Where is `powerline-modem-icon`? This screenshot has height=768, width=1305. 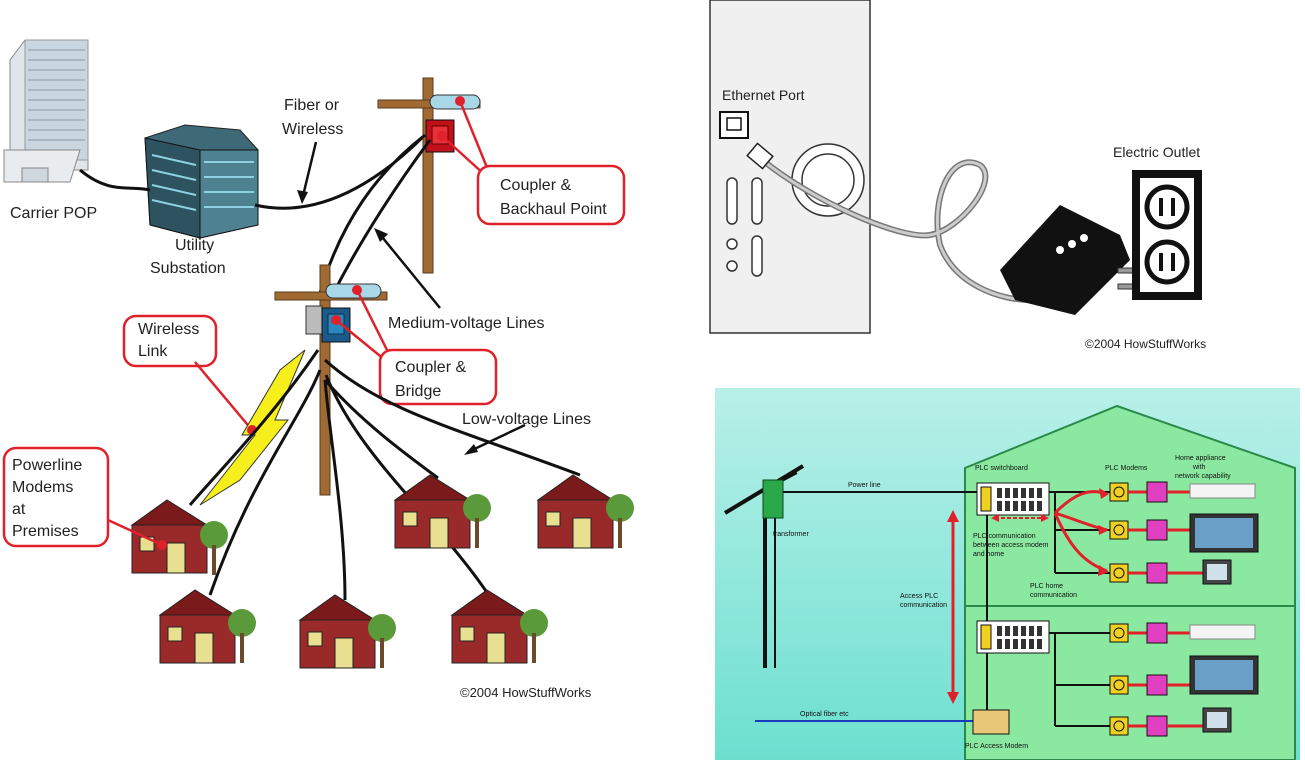 powerline-modem-icon is located at coordinates (1070, 260).